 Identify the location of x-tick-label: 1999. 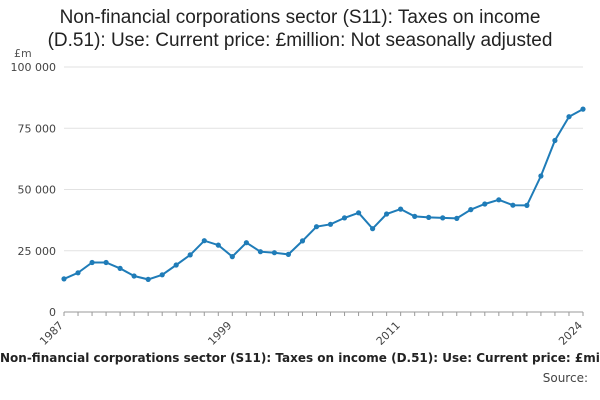
(219, 332).